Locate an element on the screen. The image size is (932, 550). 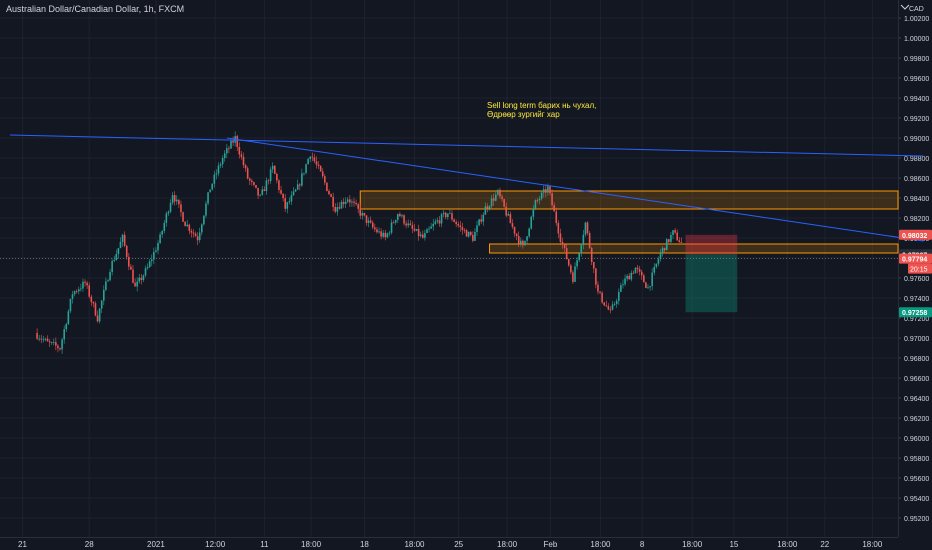
price-label: 0.97794 is located at coordinates (914, 260).